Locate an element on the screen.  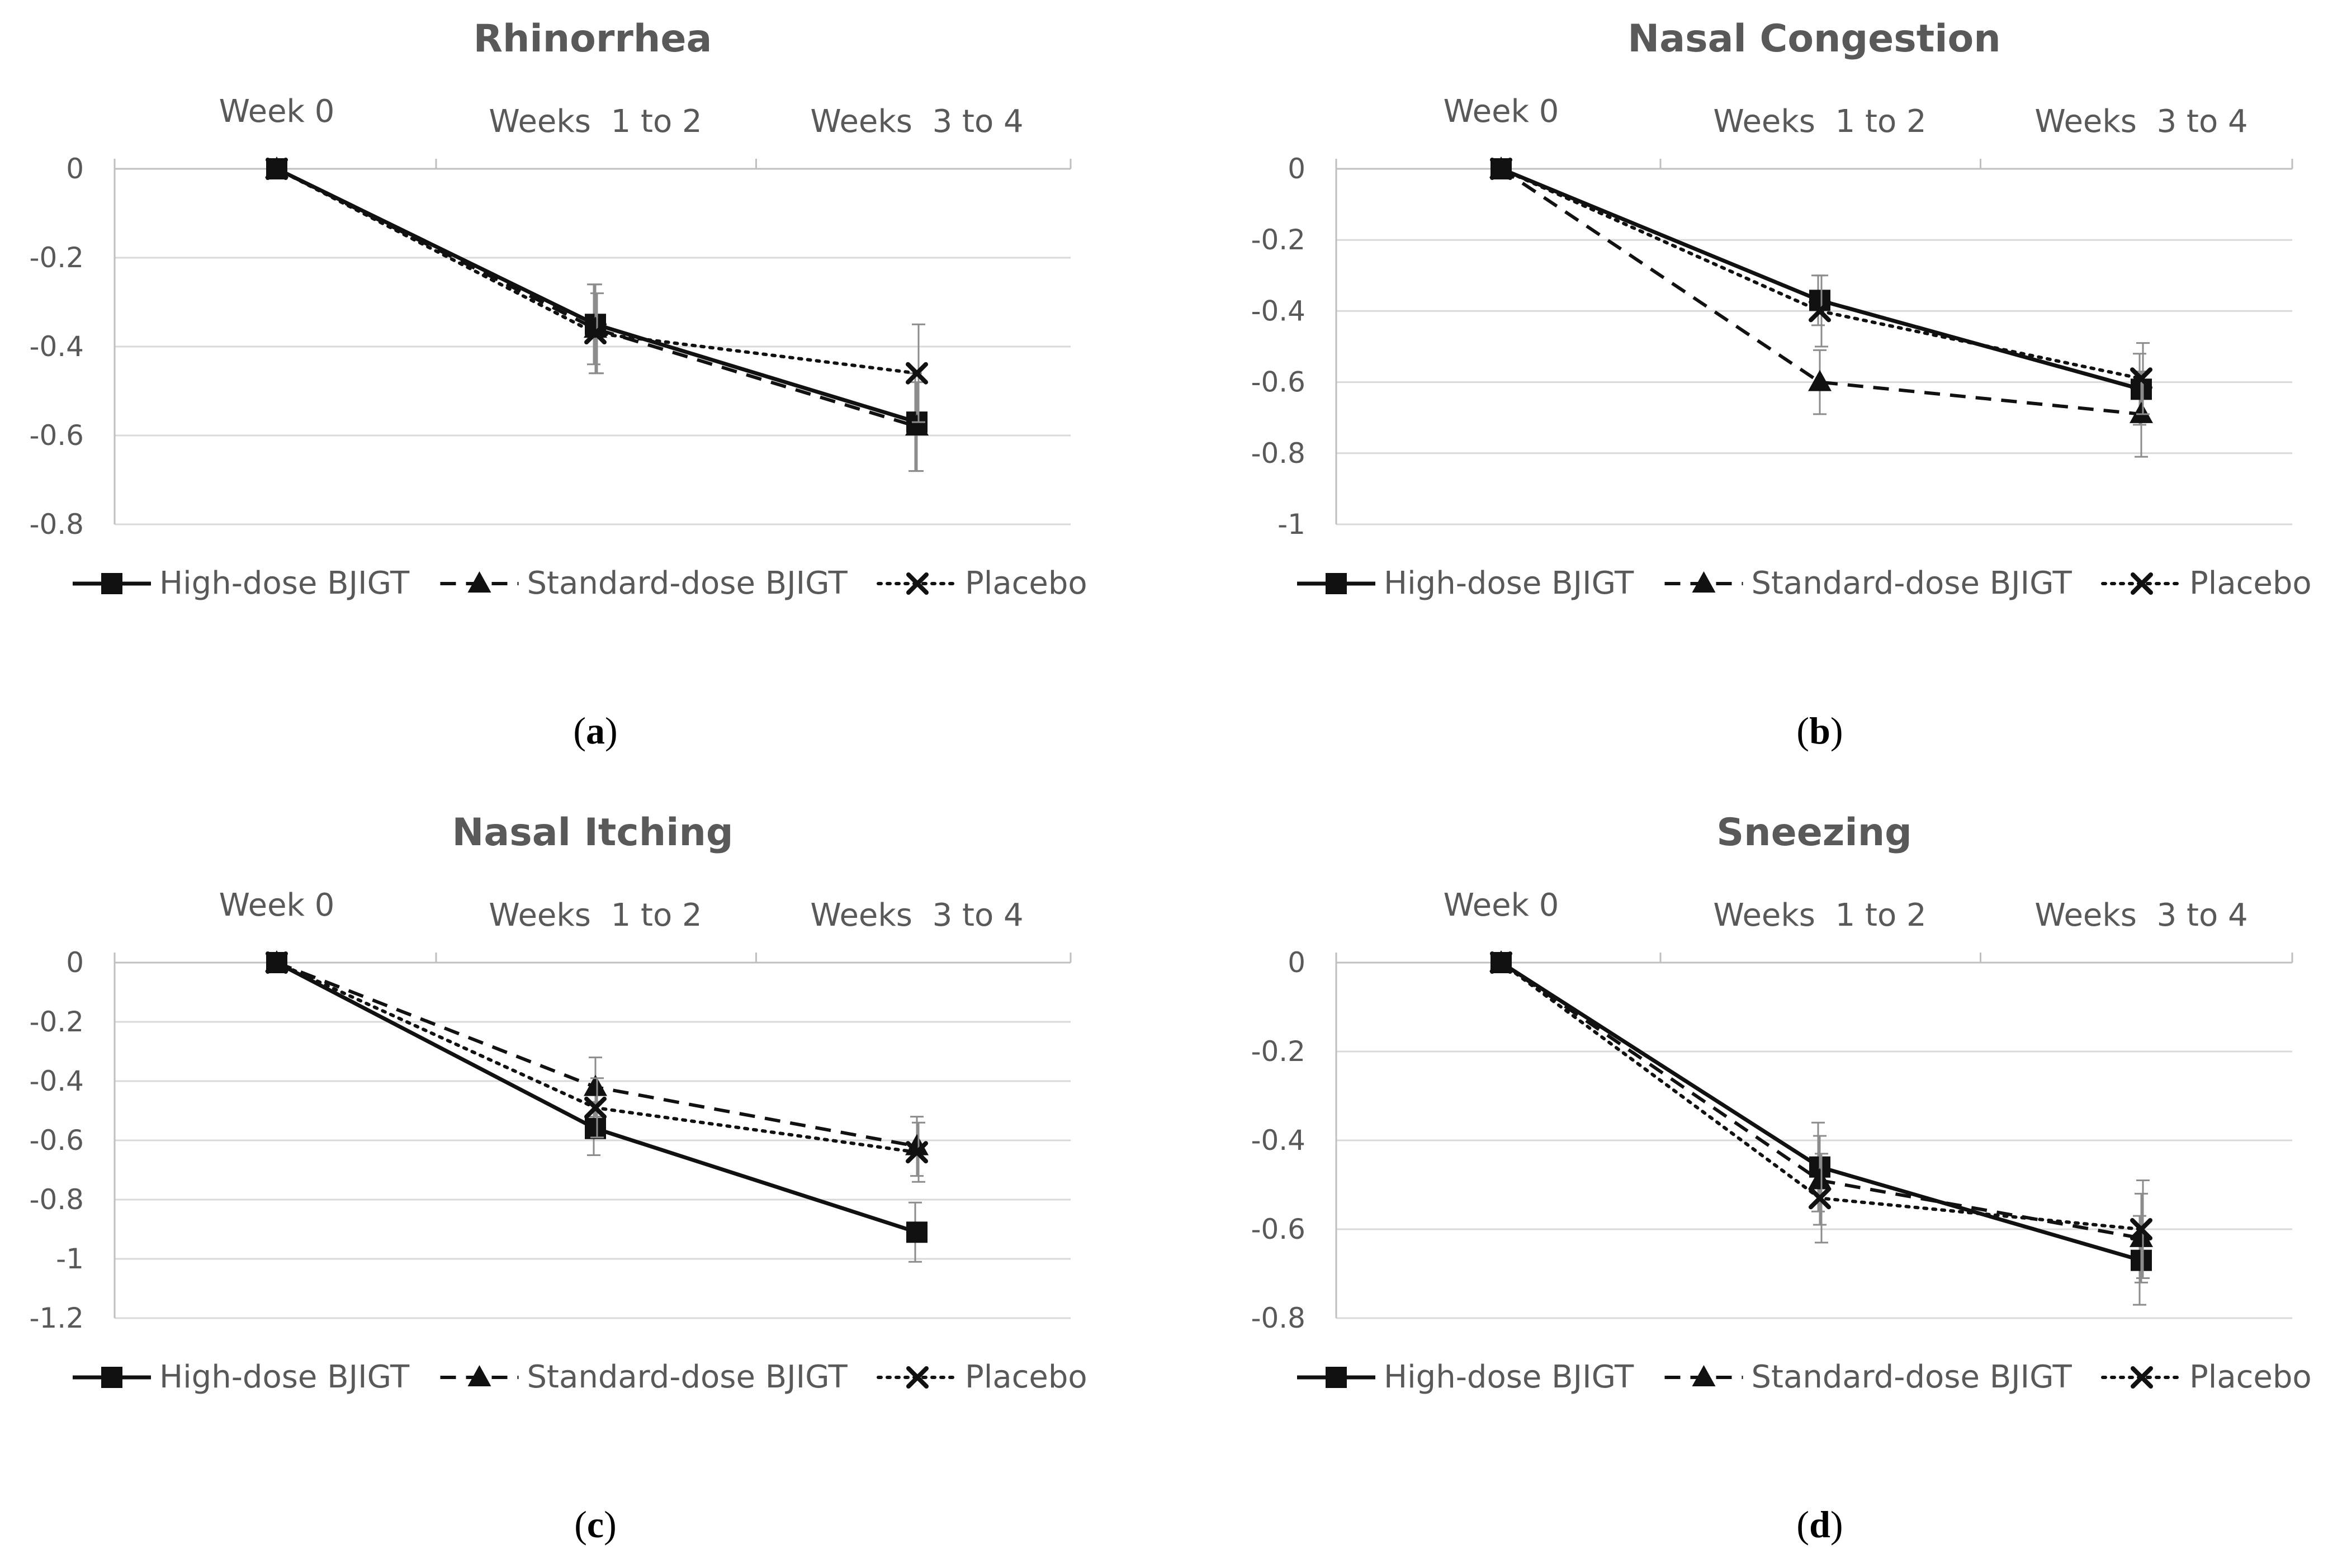
panel-caption: (a) is located at coordinates (595, 730).